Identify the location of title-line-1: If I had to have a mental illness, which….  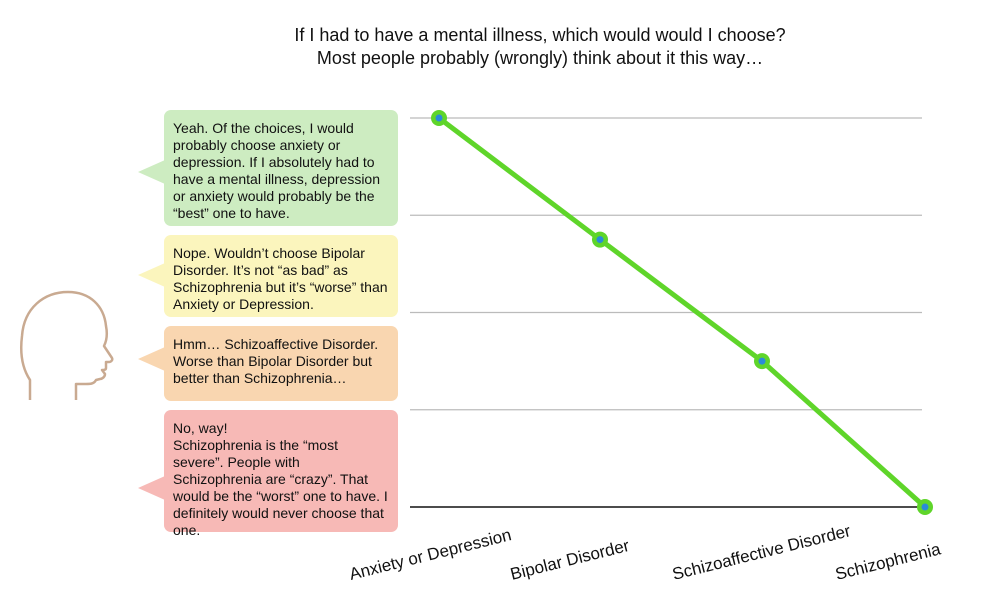
(540, 35).